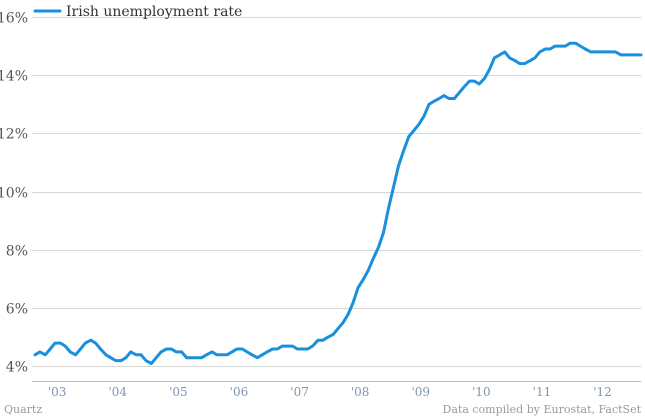  I want to click on x-axis-tick-labels: '03 '04 '05 '06 '07 '08 '09 '10 '11 '12, so click(330, 392).